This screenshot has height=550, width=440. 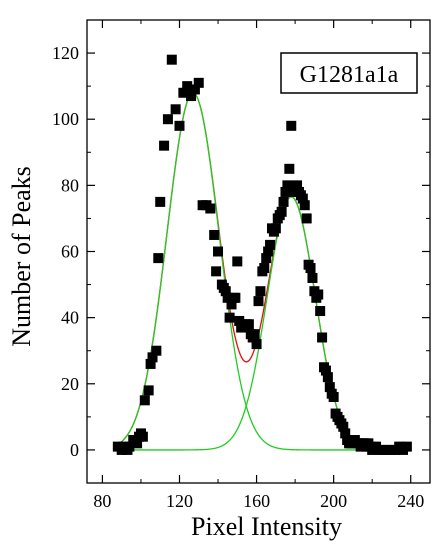 I want to click on x-tick-label: 240, so click(x=410, y=501).